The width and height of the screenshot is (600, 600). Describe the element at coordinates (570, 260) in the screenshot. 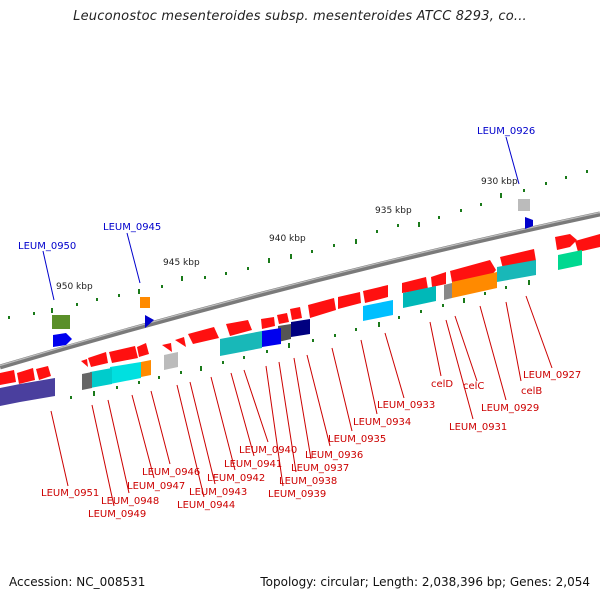

I see `gene-0927-track` at that location.